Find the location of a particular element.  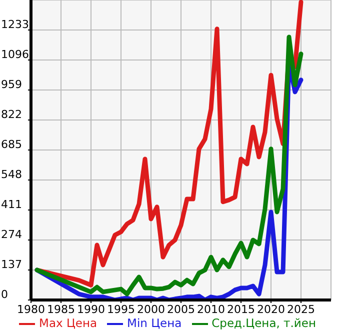

y-tick-label: 1096 is located at coordinates (15, 54).